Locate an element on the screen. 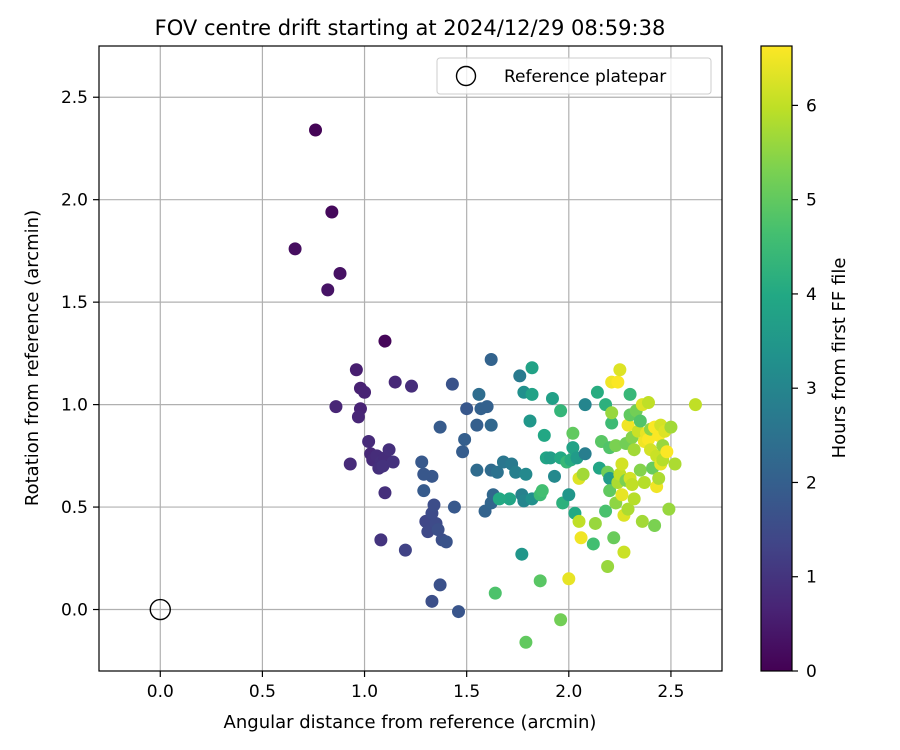  colorbar-tick-label: 1 is located at coordinates (811, 578).